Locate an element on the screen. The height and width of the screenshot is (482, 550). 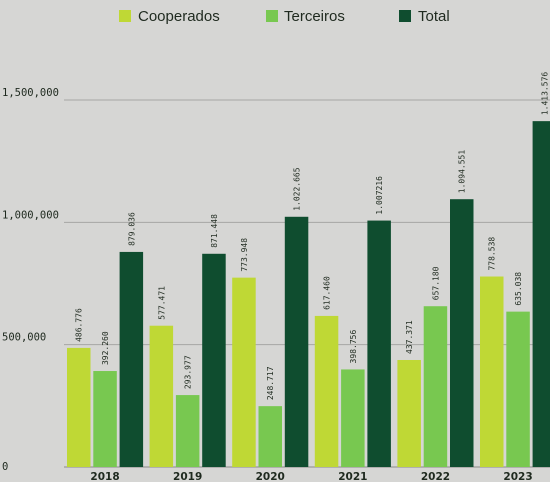
x-tick-label: 2019 is located at coordinates (187, 476).